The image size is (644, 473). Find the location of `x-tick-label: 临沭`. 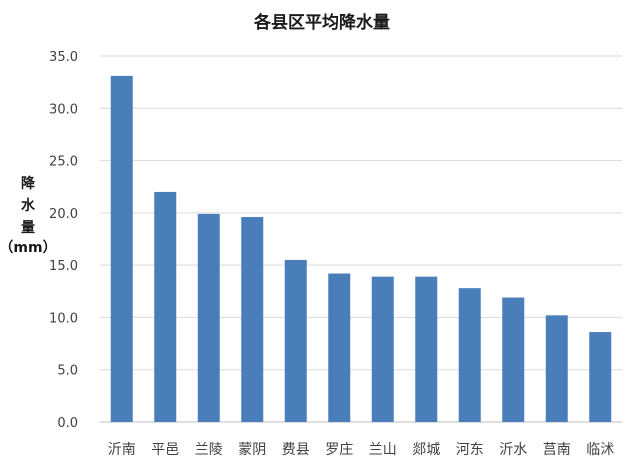

x-tick-label: 临沭 is located at coordinates (600, 450).